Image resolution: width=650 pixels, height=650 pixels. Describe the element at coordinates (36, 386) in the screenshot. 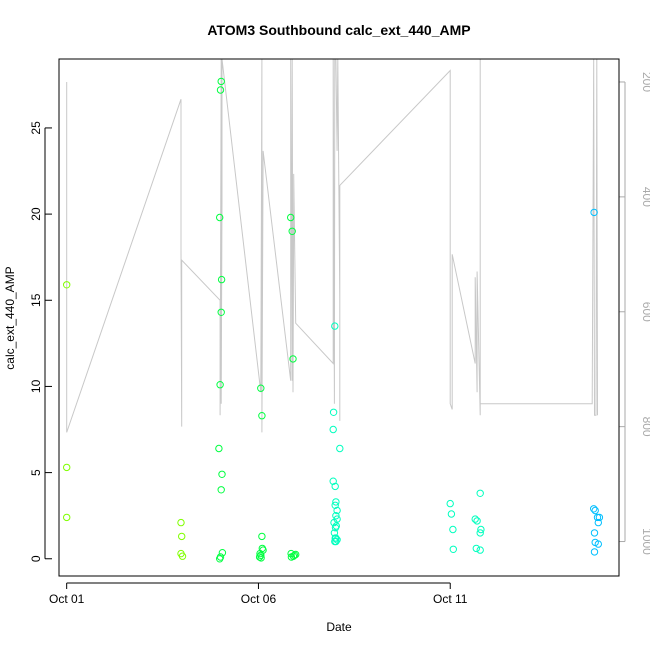

I see `y-tick-label: 10` at that location.